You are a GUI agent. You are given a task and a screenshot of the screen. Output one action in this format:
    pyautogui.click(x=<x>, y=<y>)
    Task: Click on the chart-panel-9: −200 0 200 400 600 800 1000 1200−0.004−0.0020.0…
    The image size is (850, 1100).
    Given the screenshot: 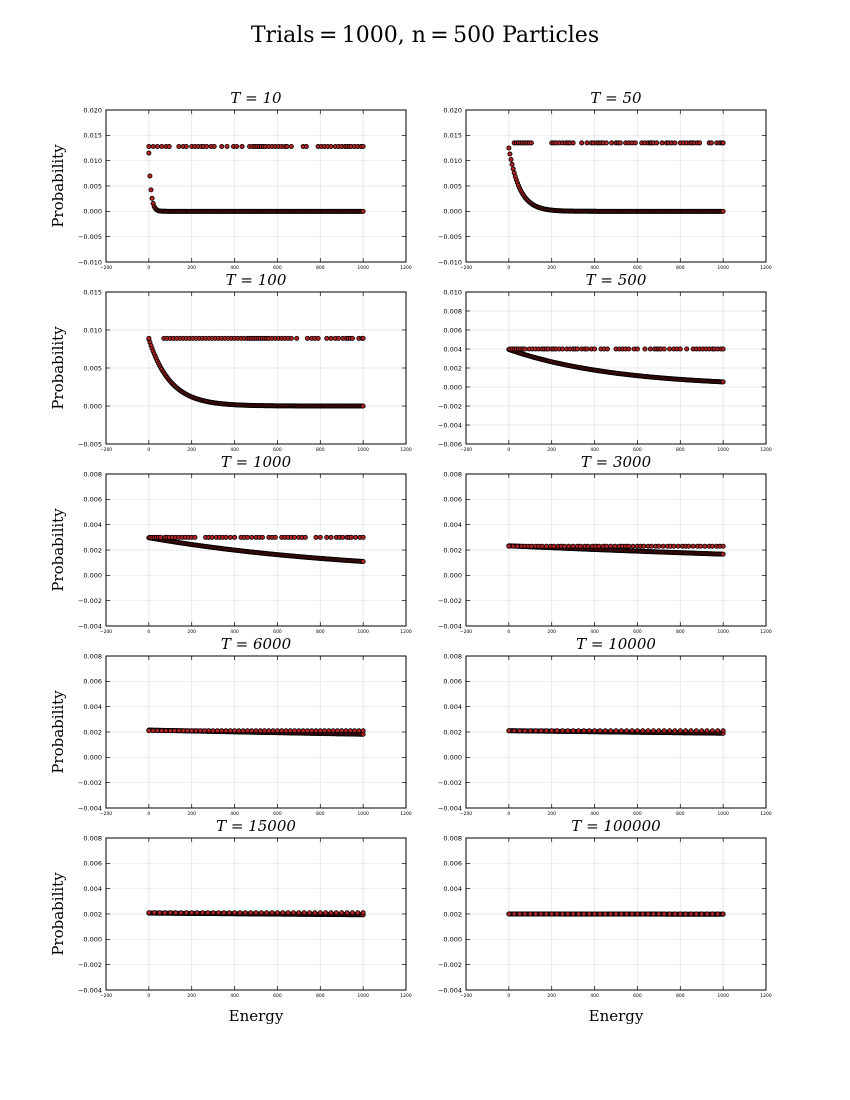 What is the action you would take?
    pyautogui.click(x=230, y=921)
    